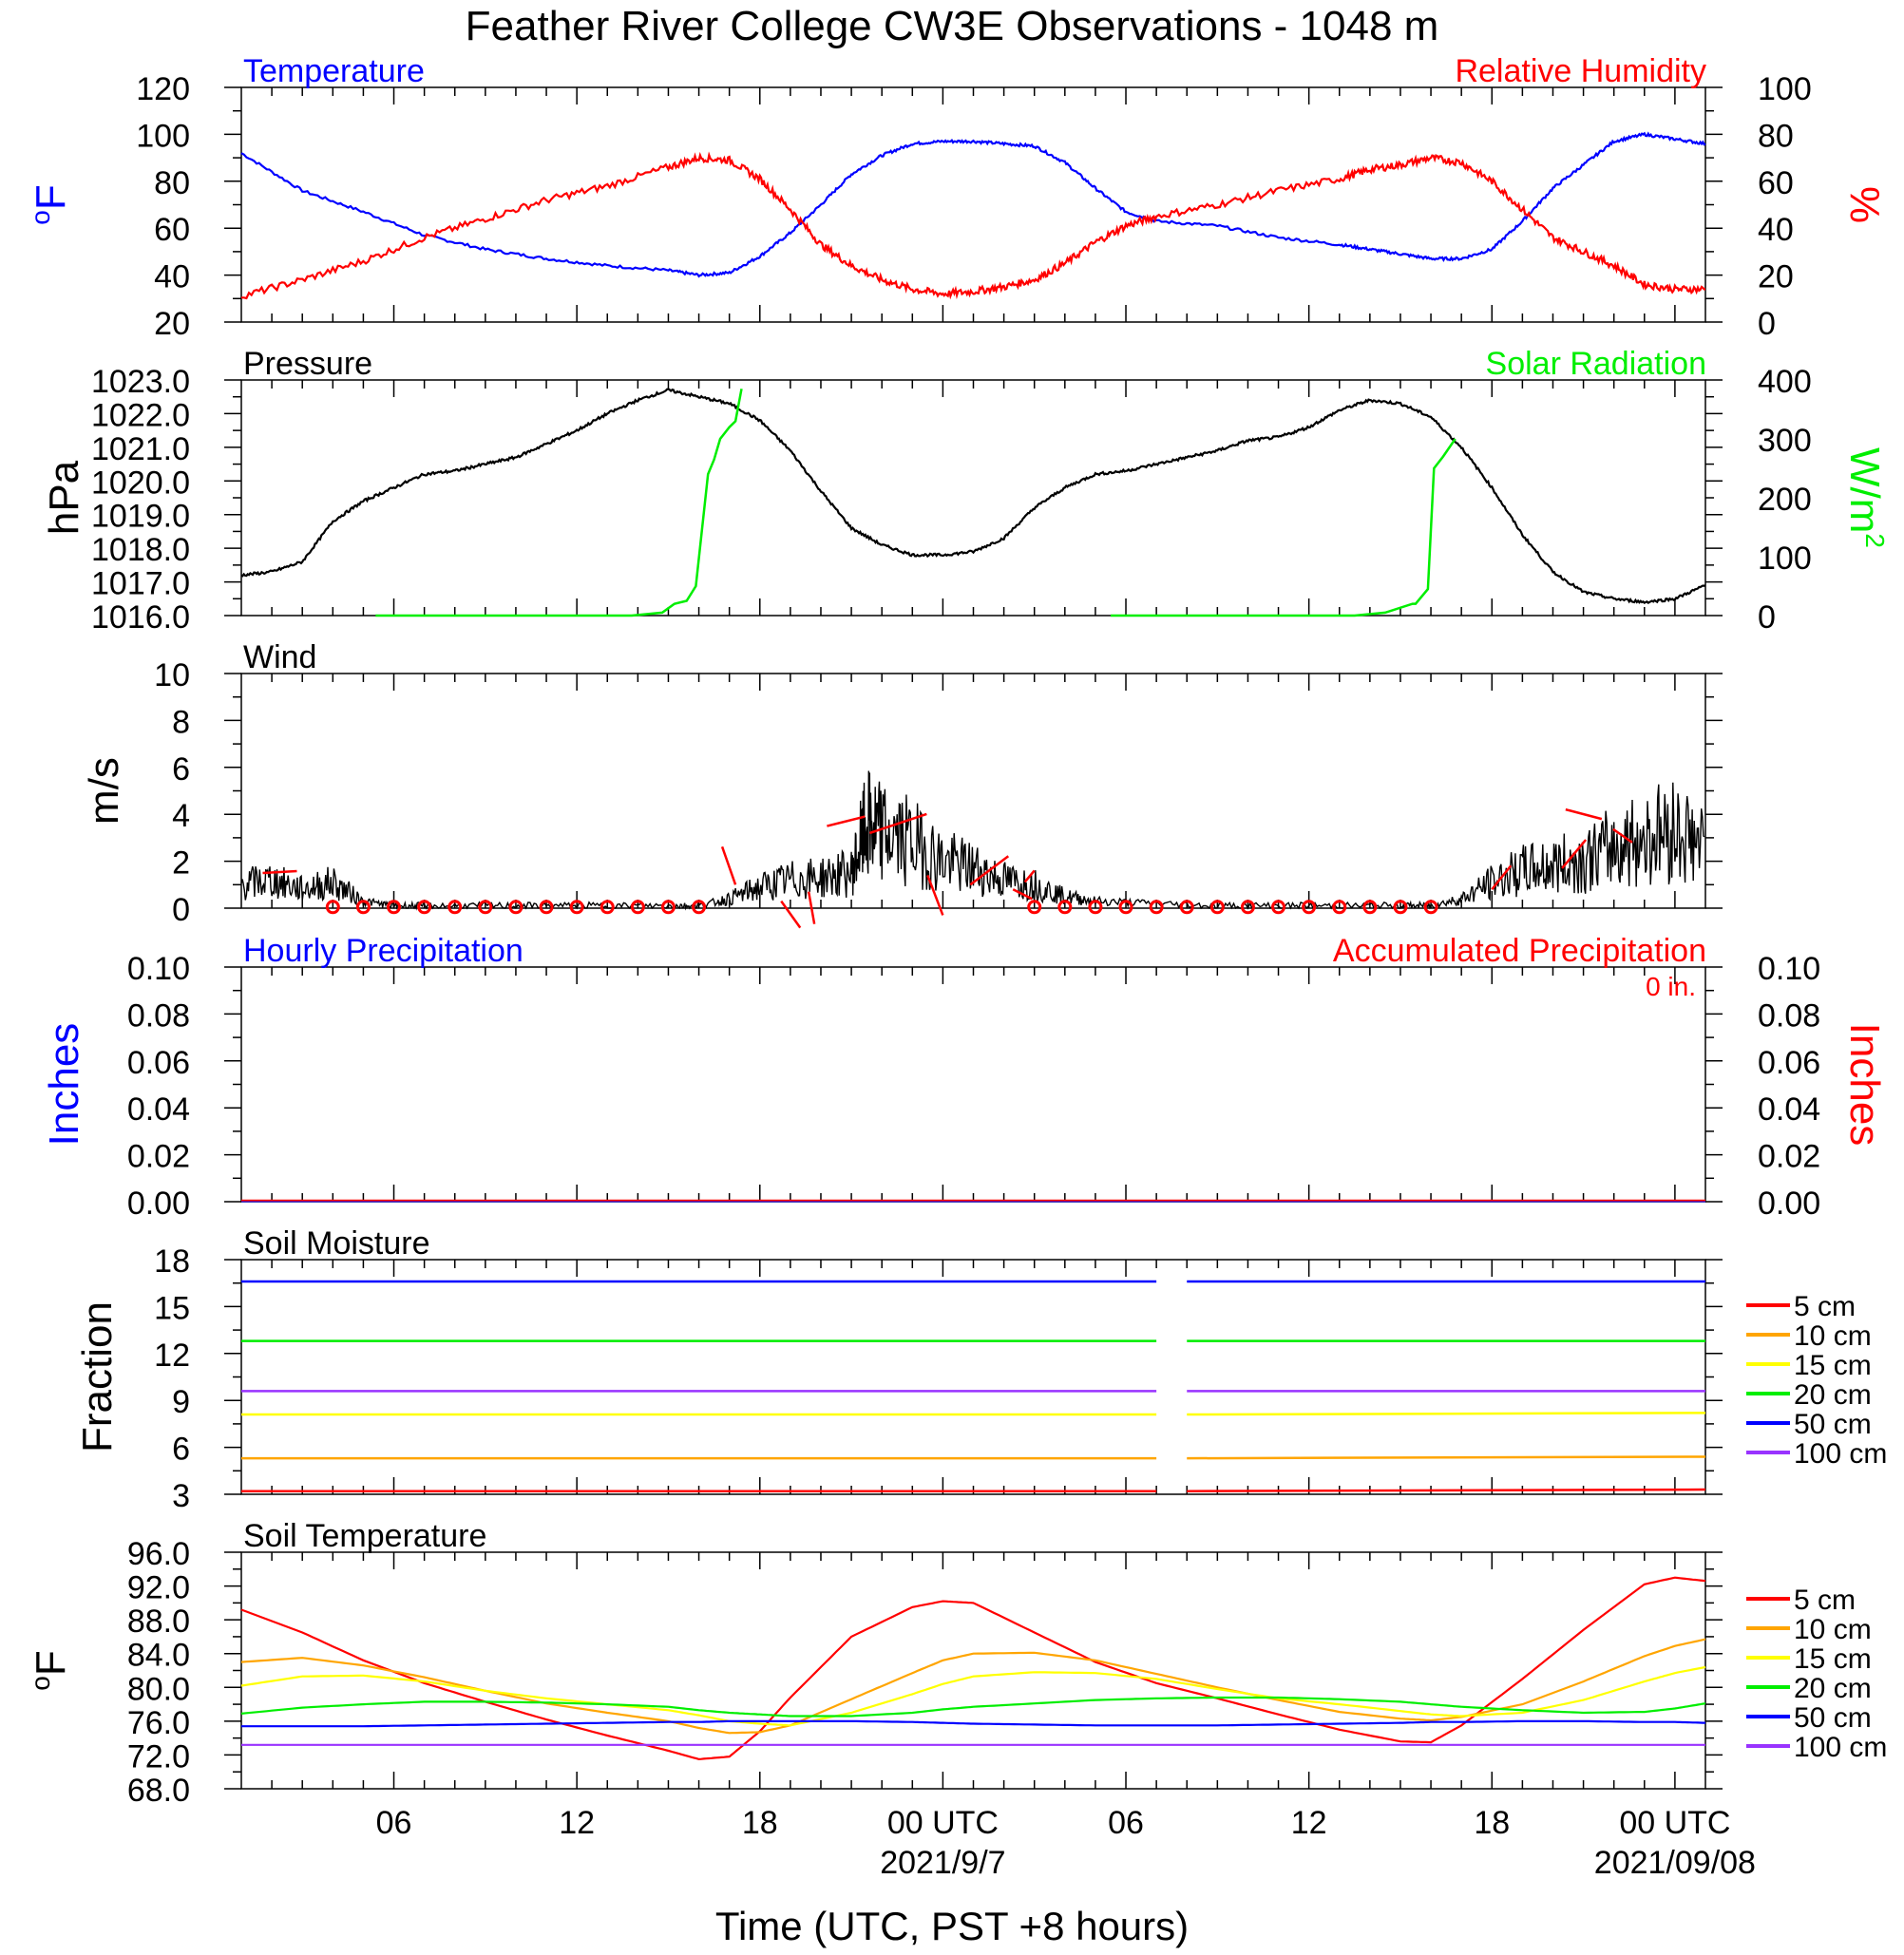 The height and width of the screenshot is (1955, 1904). Describe the element at coordinates (973, 204) in the screenshot. I see `temperature-line` at that location.